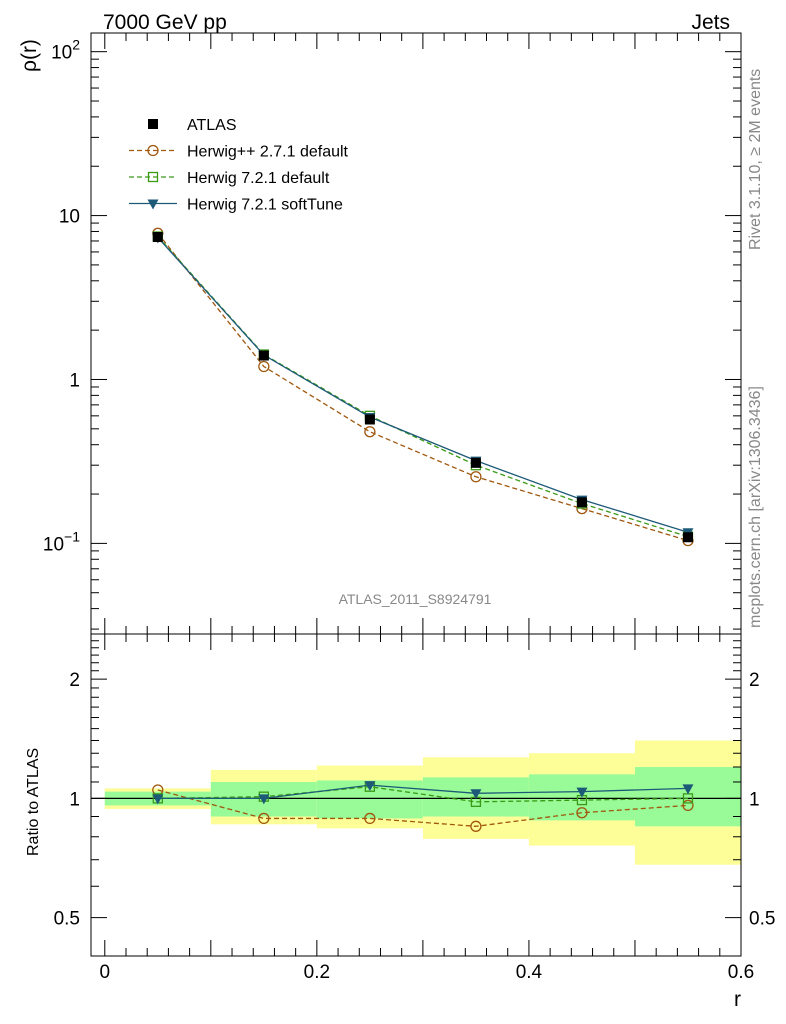  Describe the element at coordinates (317, 972) in the screenshot. I see `ratio-x-tick-label: 0.2` at that location.